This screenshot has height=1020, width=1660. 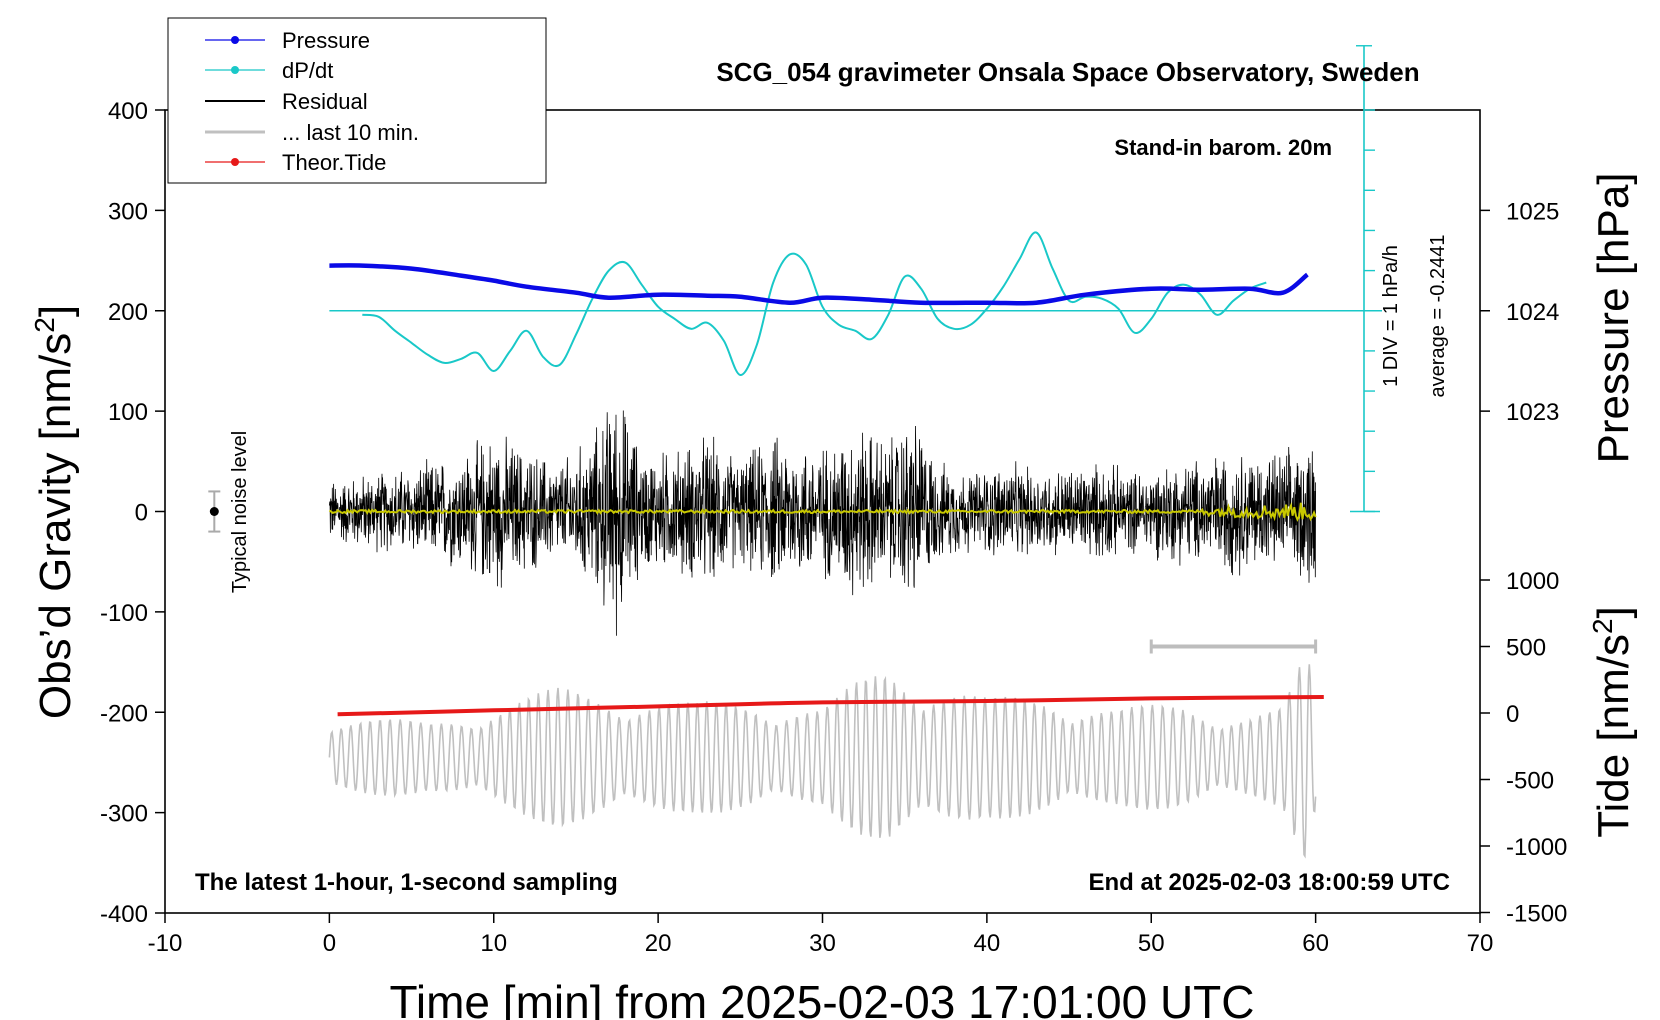 I want to click on y-tick-label: 300, so click(x=128, y=211).